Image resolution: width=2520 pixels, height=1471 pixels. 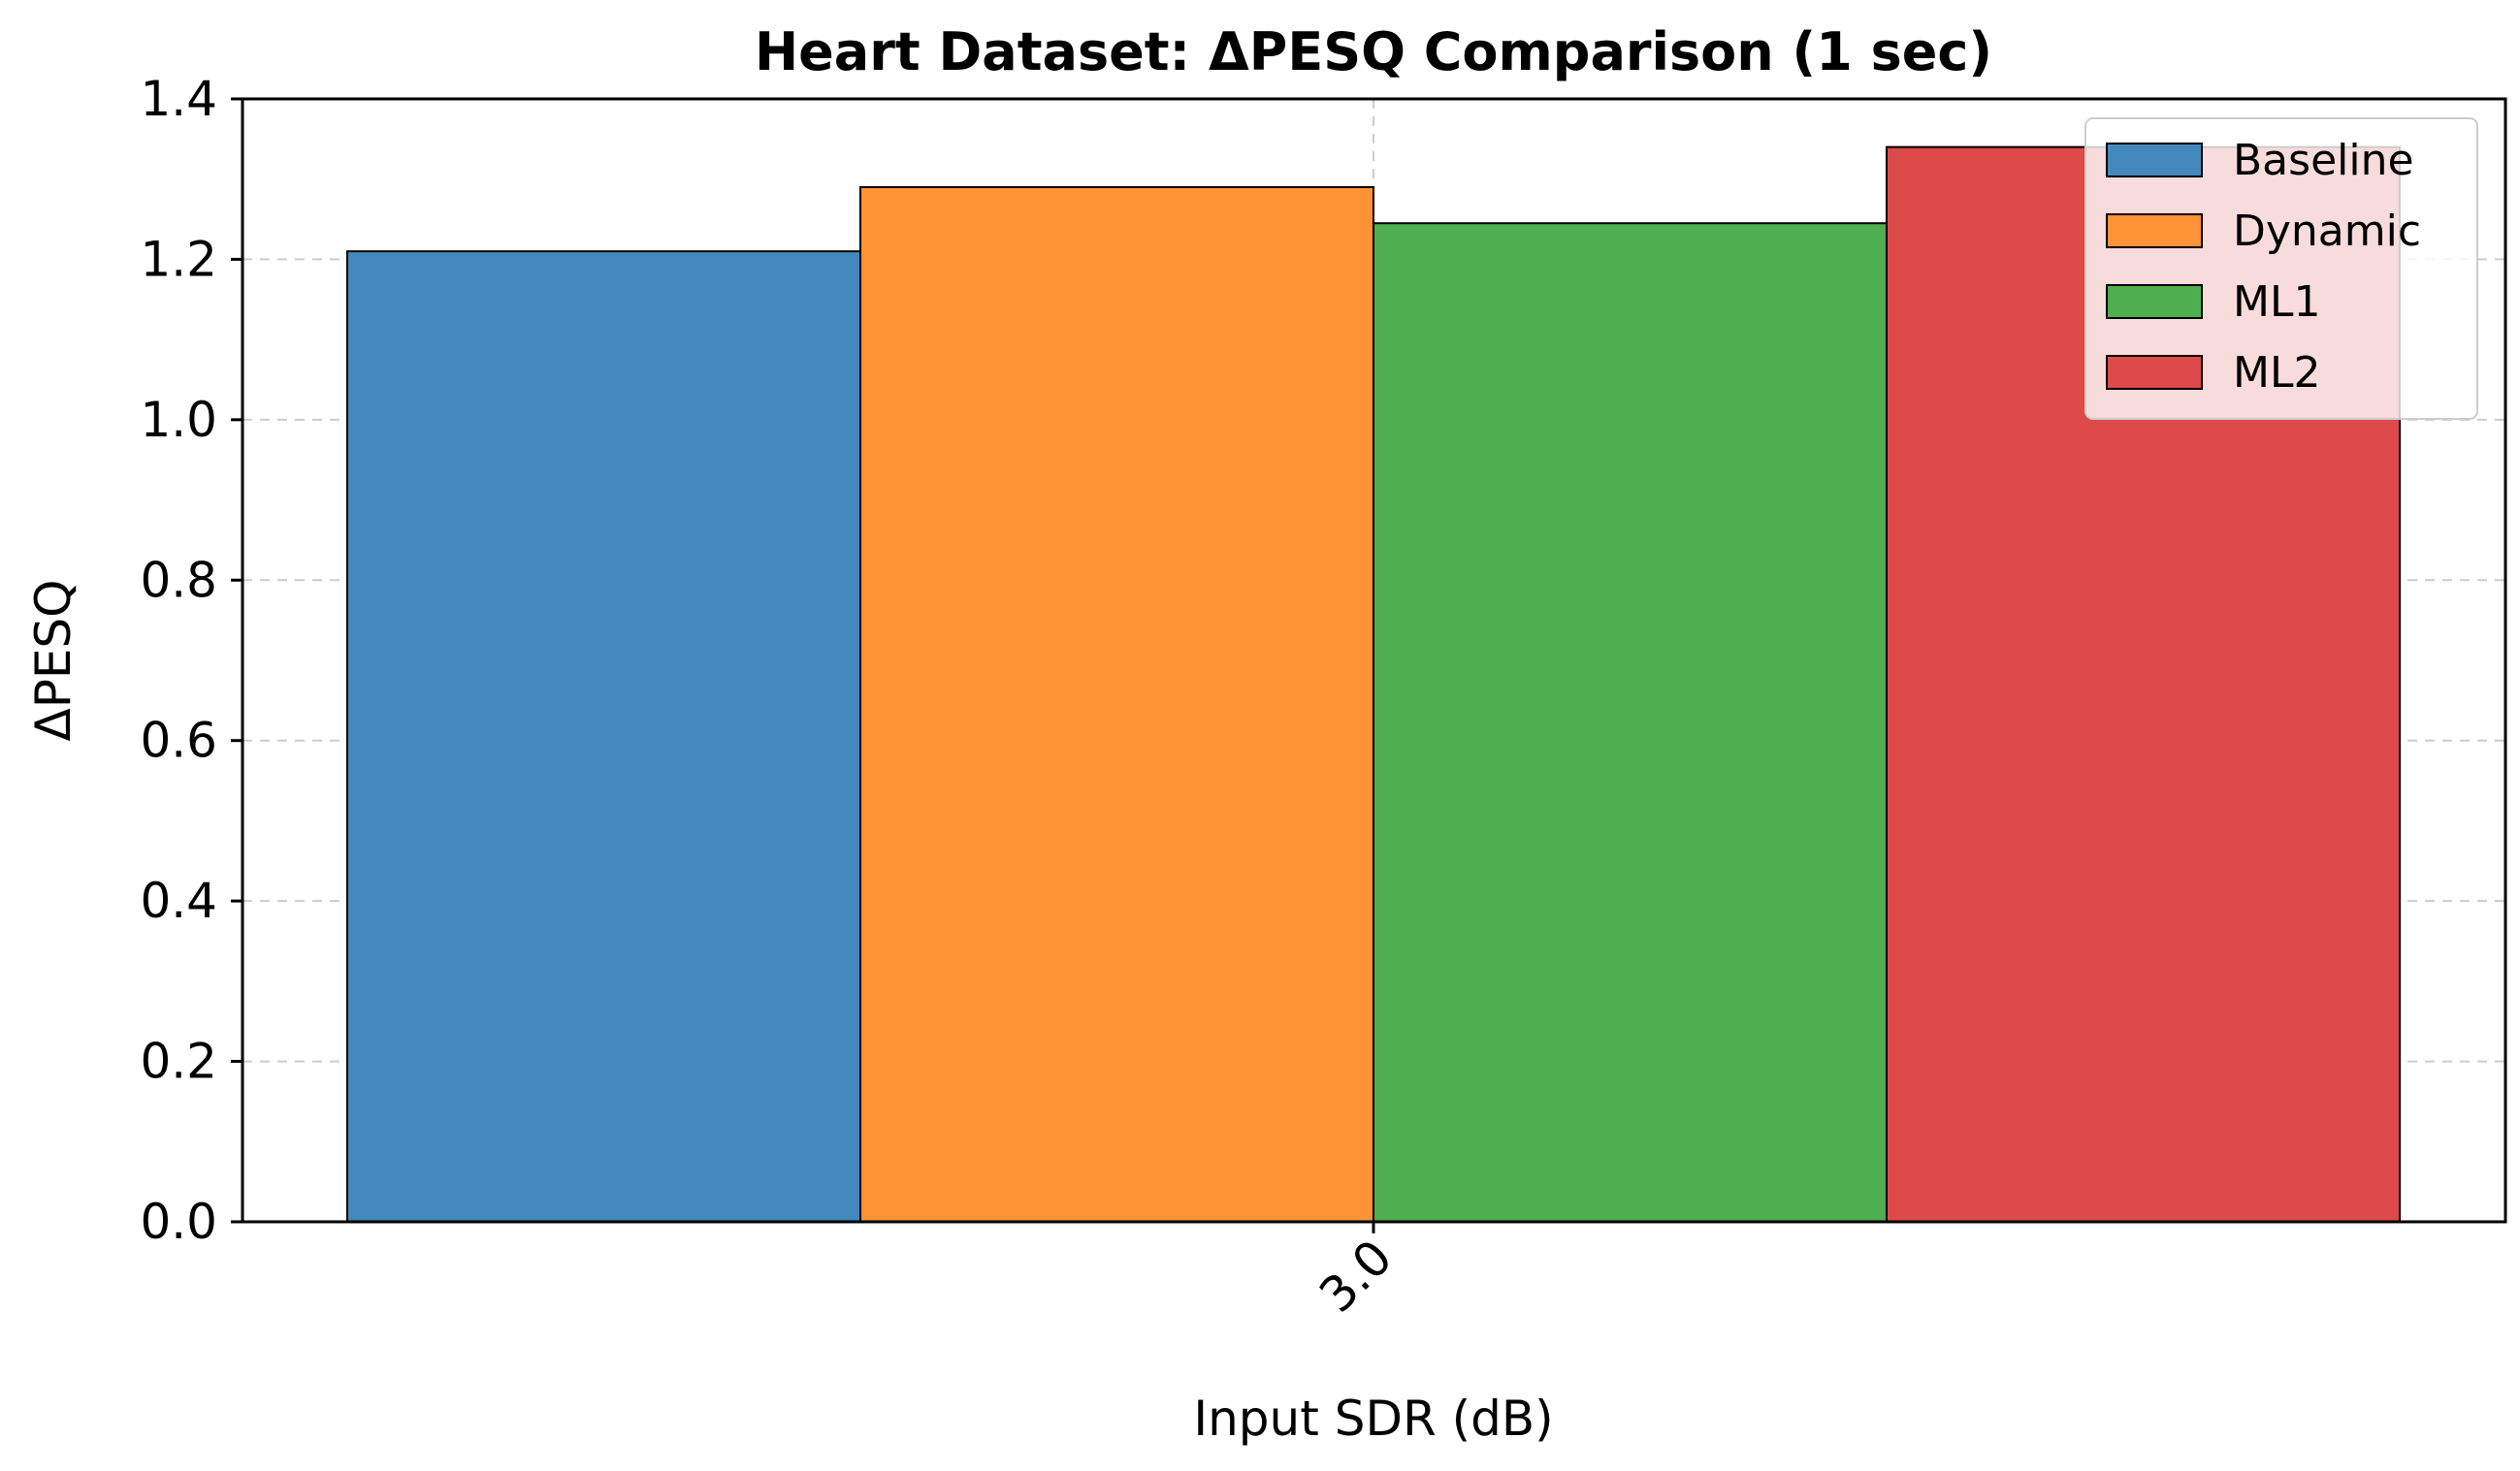 What do you see at coordinates (178, 420) in the screenshot?
I see `y-tick-label: 1.0` at bounding box center [178, 420].